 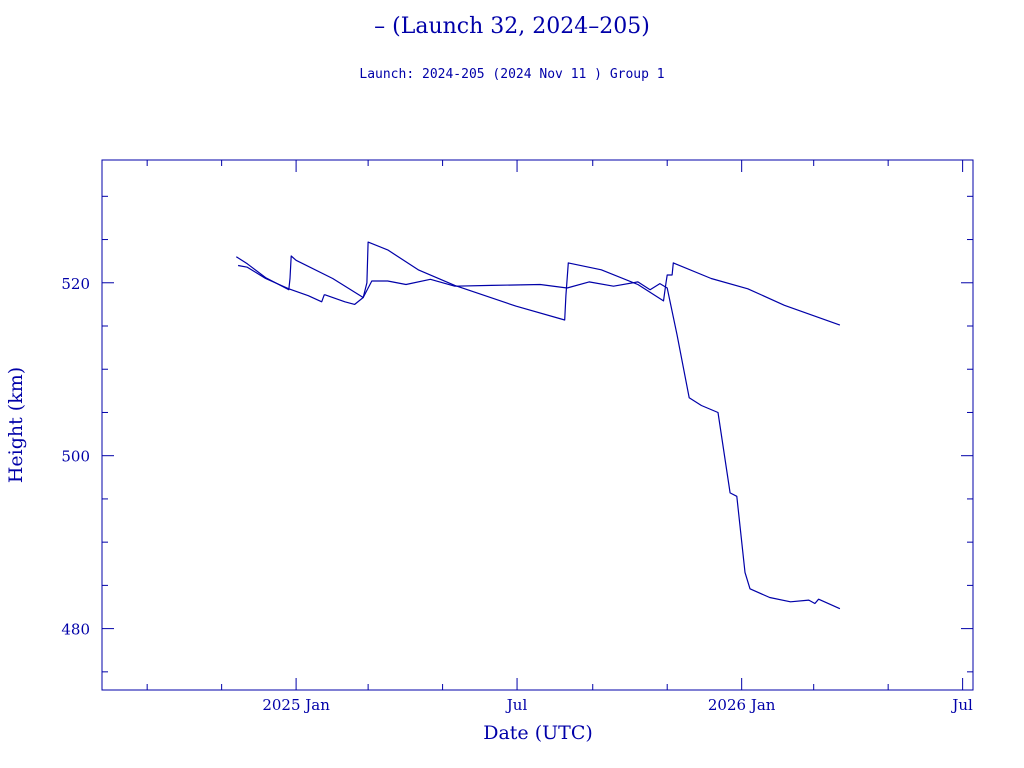 I want to click on chart-title: – (Launch 32, 2024–205), so click(x=512, y=26).